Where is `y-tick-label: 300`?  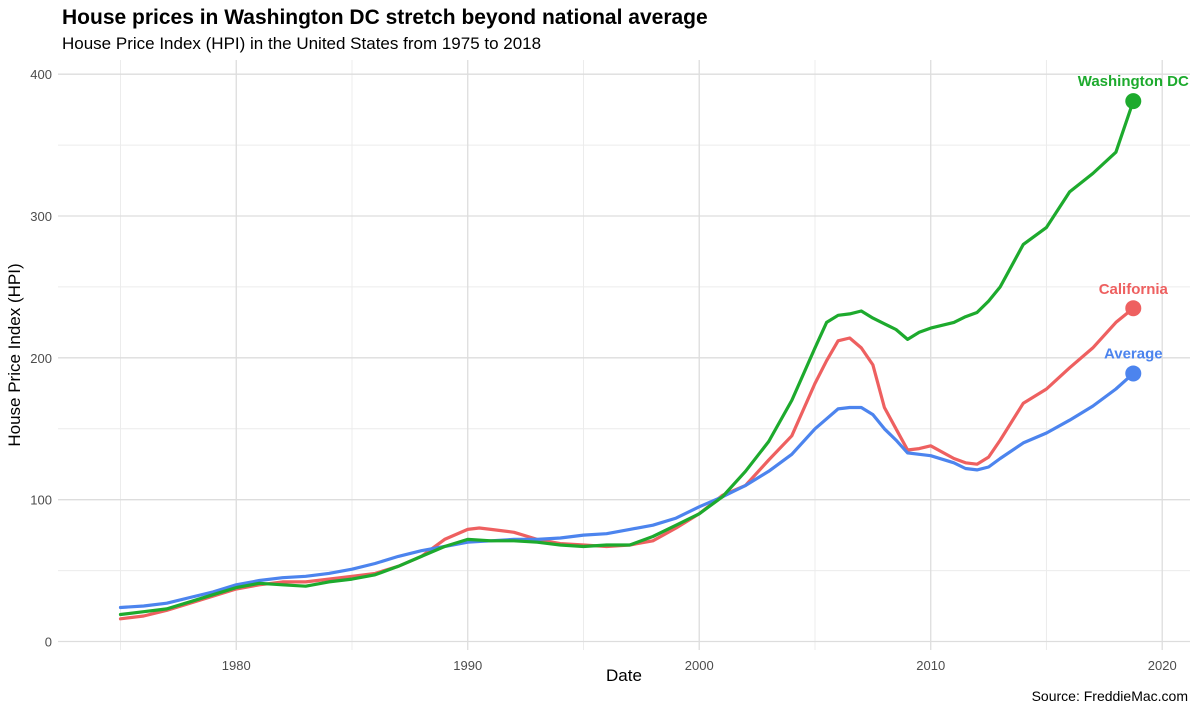
y-tick-label: 300 is located at coordinates (41, 216).